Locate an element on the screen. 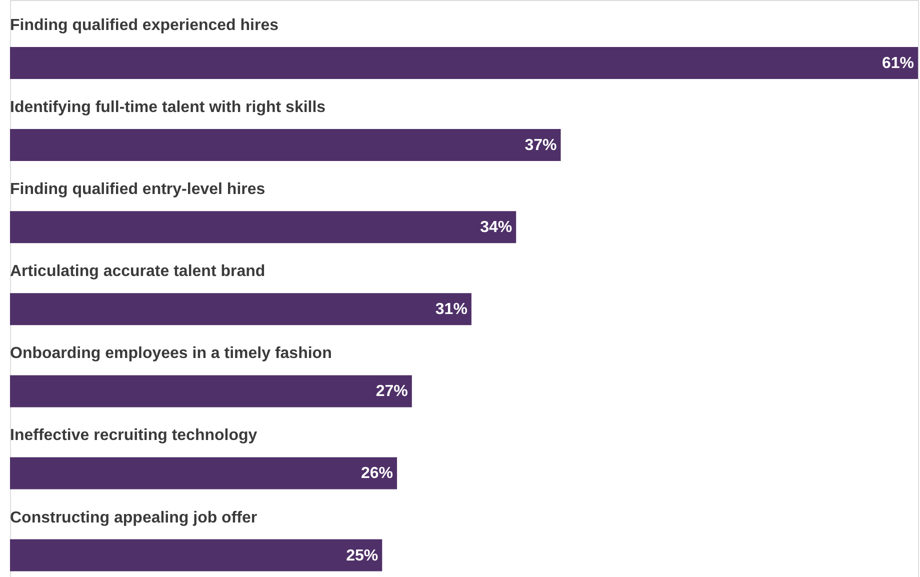  y-tick-label: Onboarding employees in a timely fashion is located at coordinates (171, 353).